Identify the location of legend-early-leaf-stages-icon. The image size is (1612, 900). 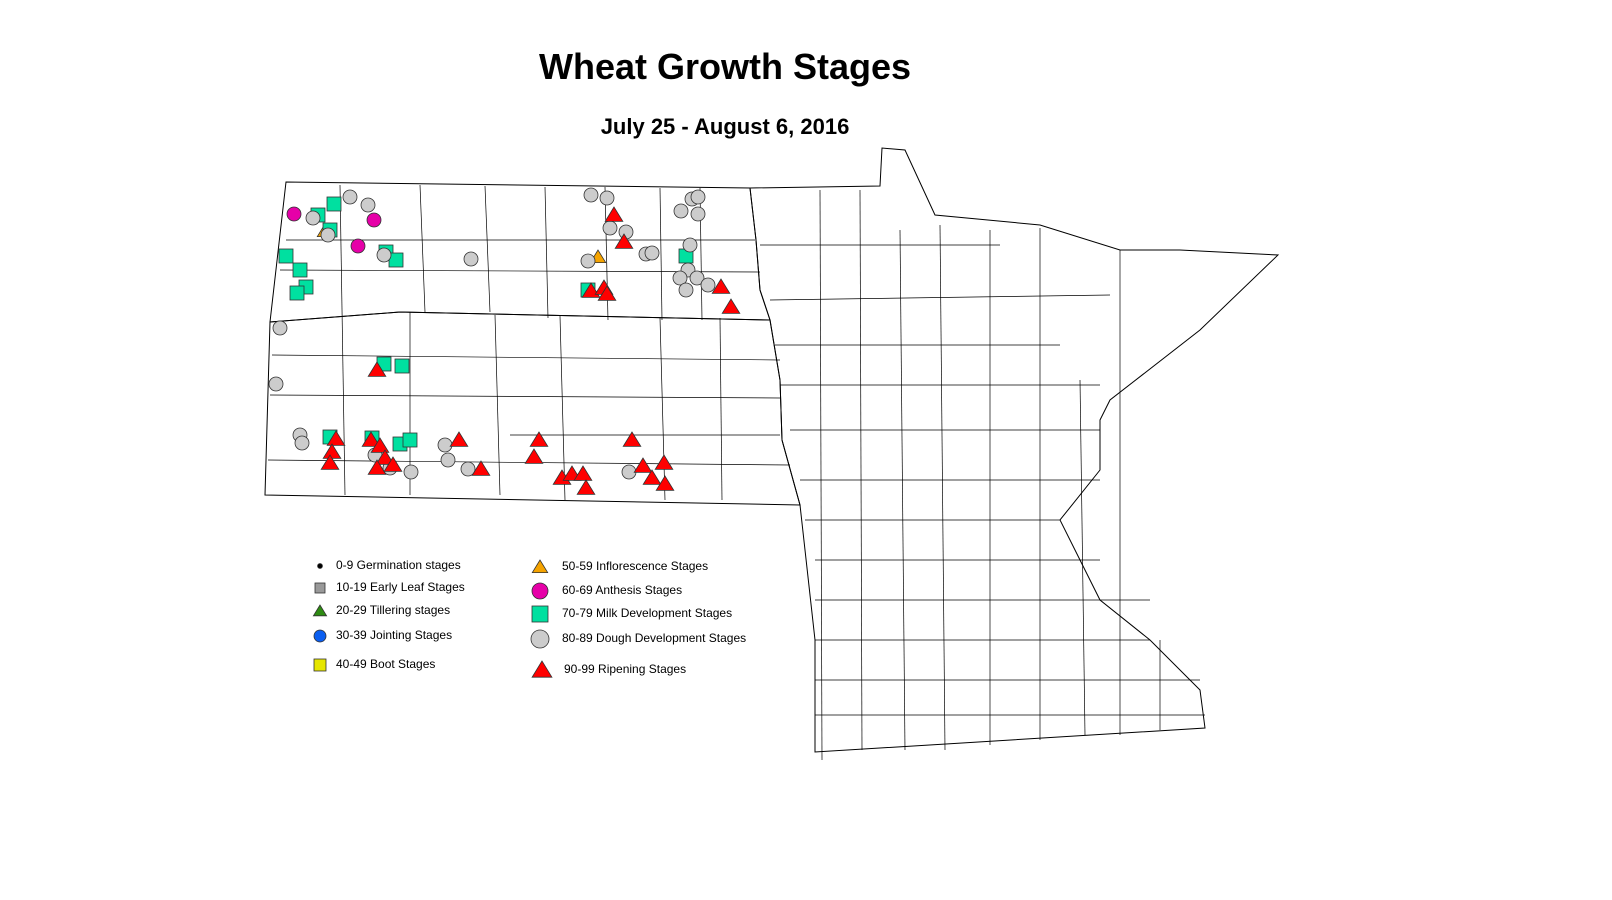
(320, 588).